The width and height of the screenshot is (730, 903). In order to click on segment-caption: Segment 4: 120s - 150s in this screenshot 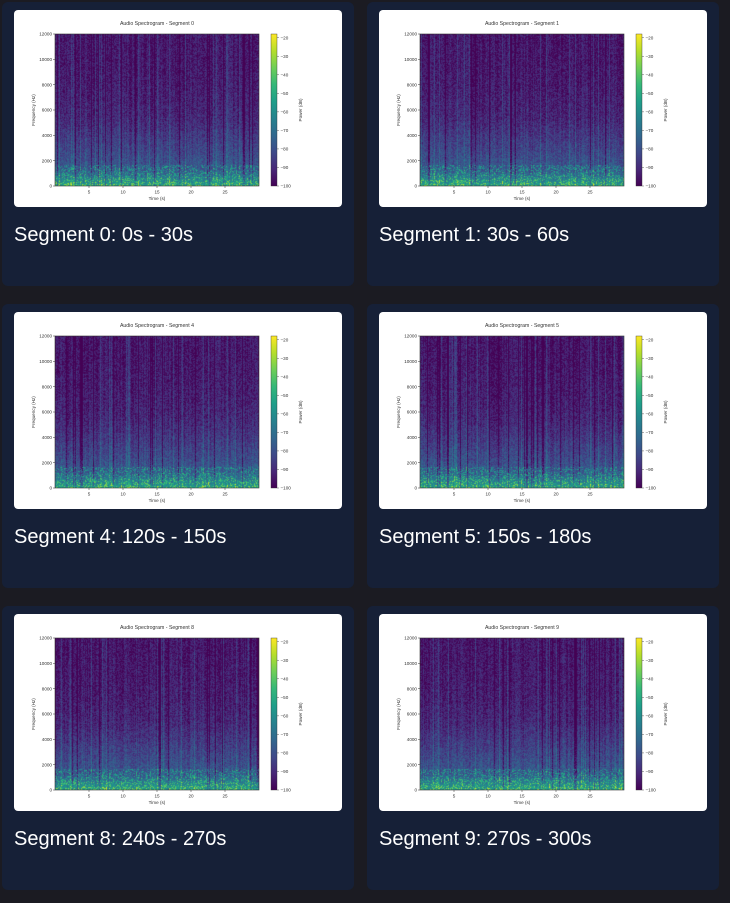, I will do `click(120, 537)`.